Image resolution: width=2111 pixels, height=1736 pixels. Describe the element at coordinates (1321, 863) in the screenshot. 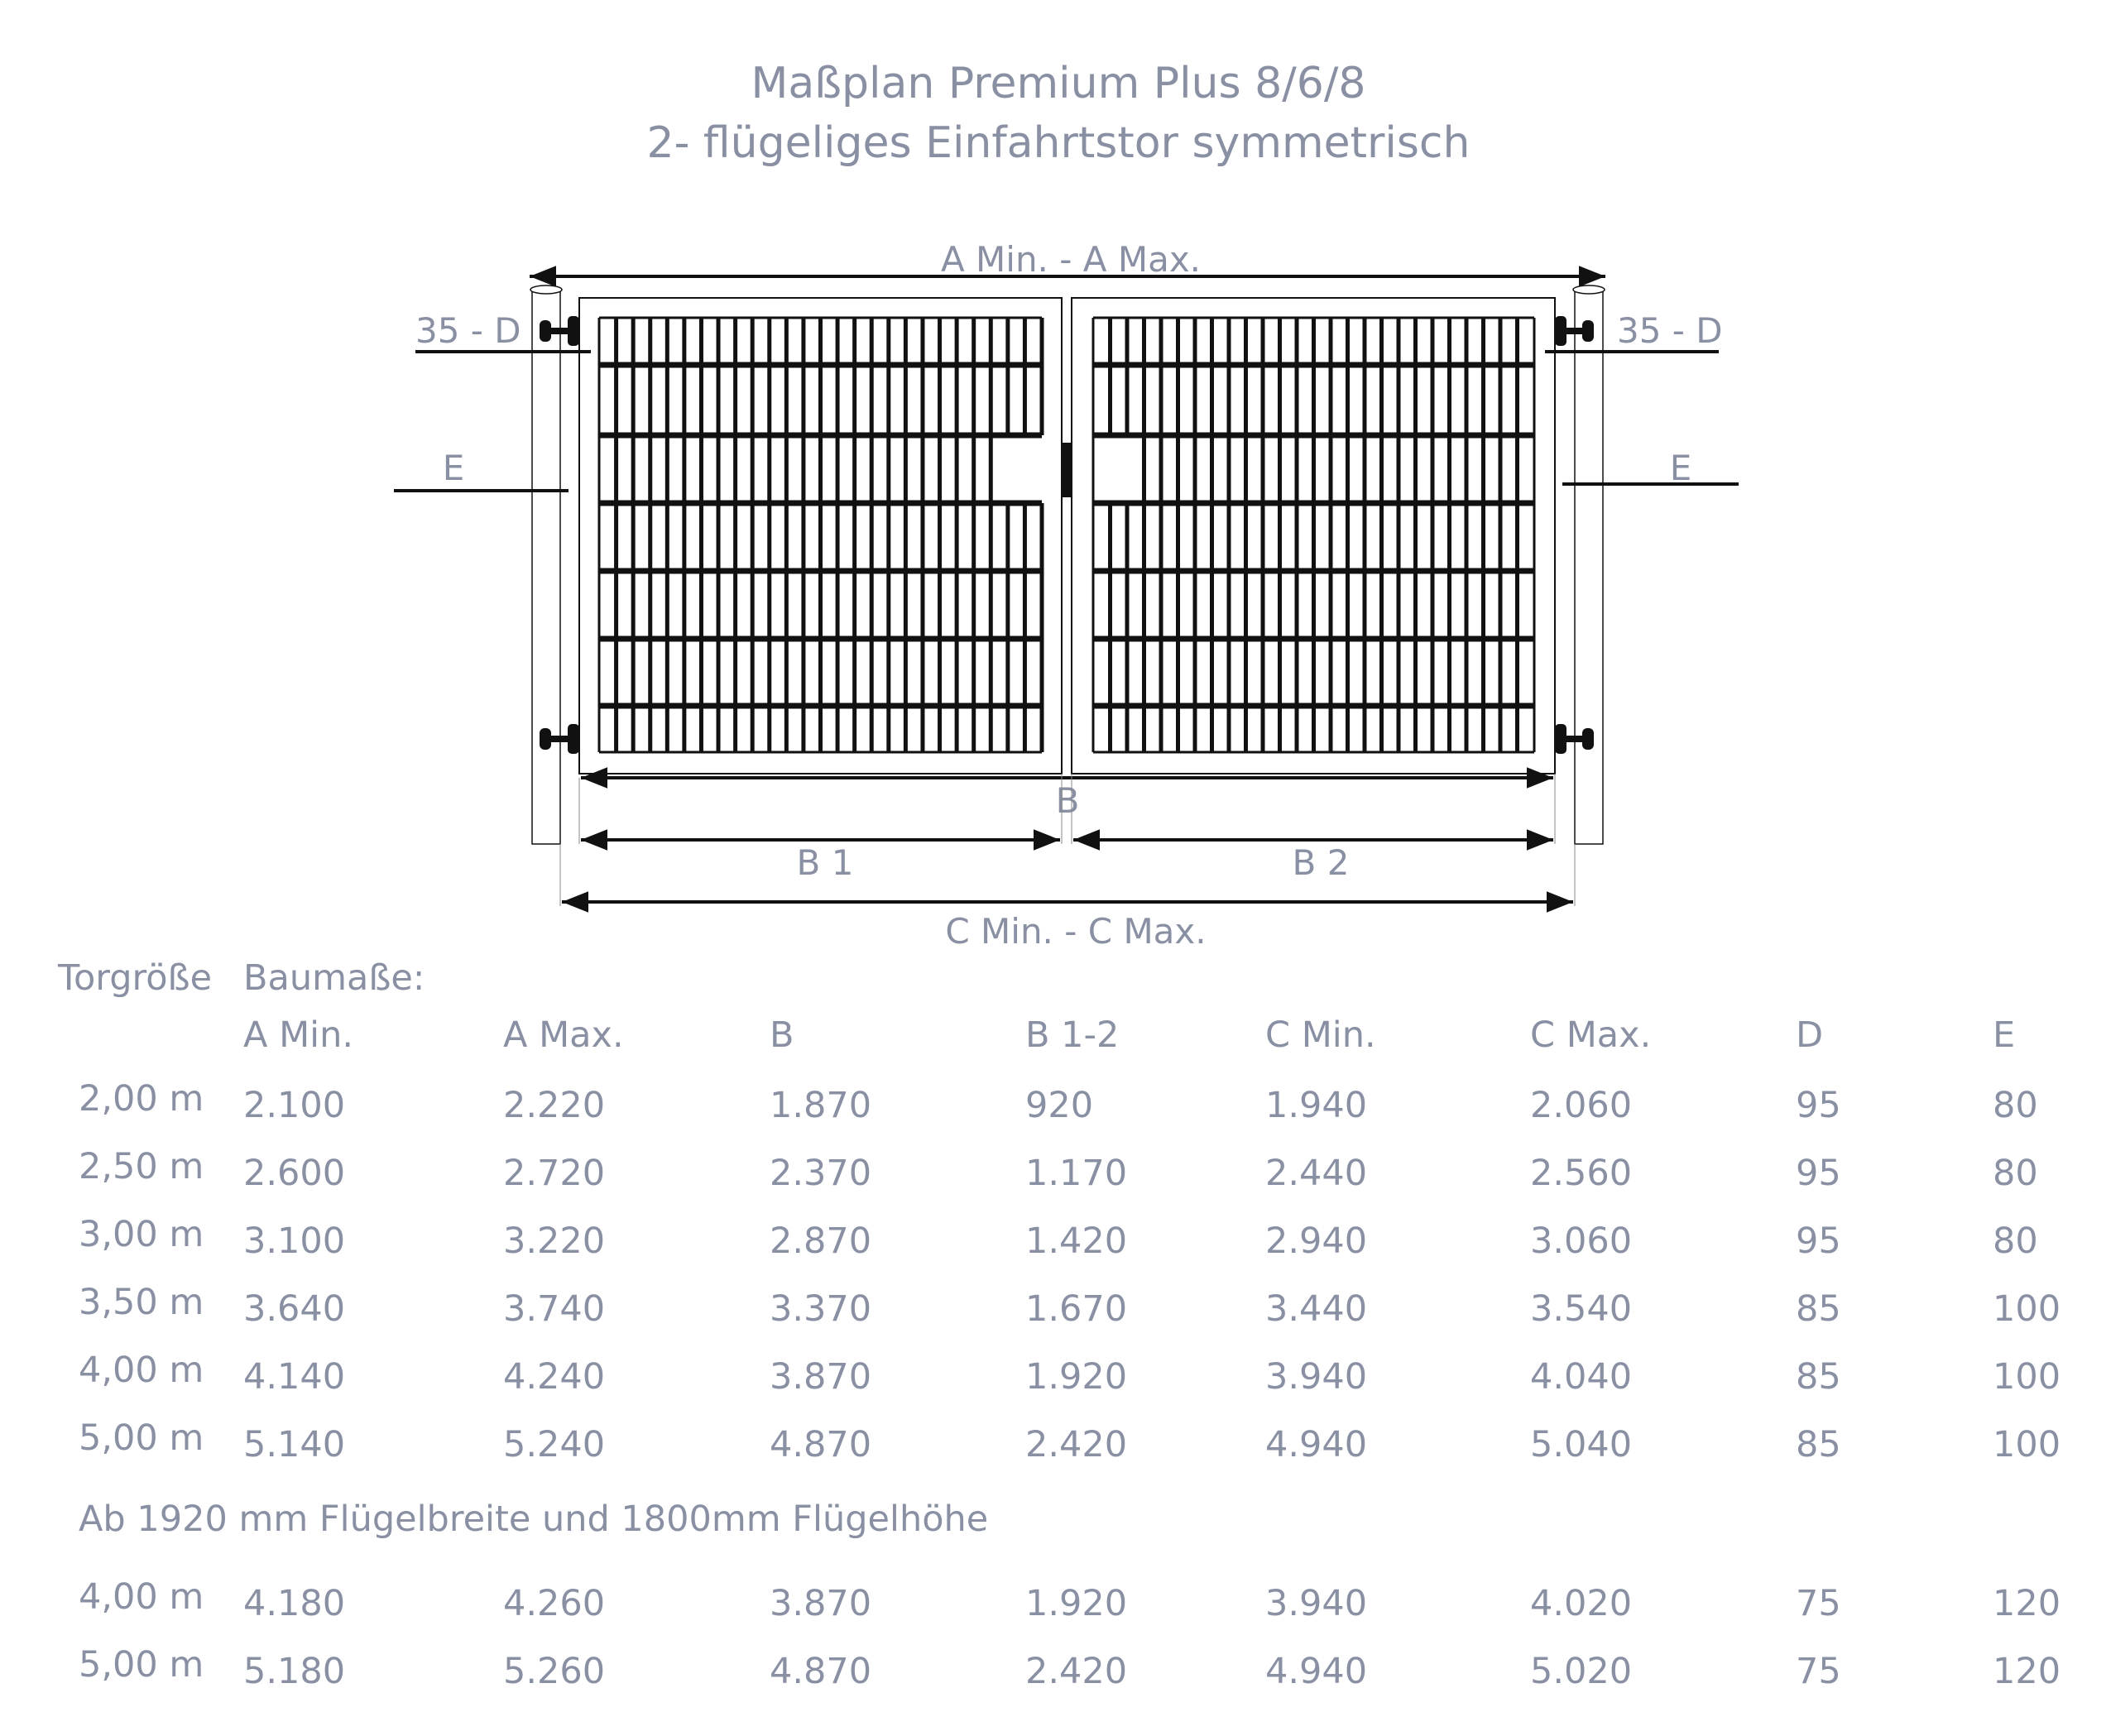

I see `label-b2: B 2` at that location.